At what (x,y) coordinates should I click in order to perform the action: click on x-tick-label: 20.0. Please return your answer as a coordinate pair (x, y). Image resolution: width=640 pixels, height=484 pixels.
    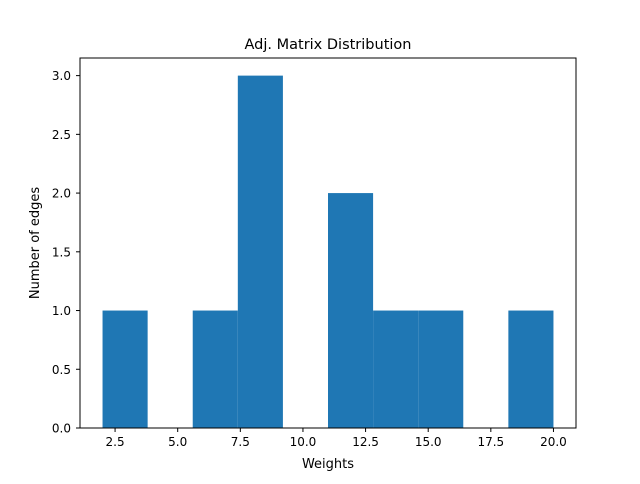
    Looking at the image, I should click on (553, 442).